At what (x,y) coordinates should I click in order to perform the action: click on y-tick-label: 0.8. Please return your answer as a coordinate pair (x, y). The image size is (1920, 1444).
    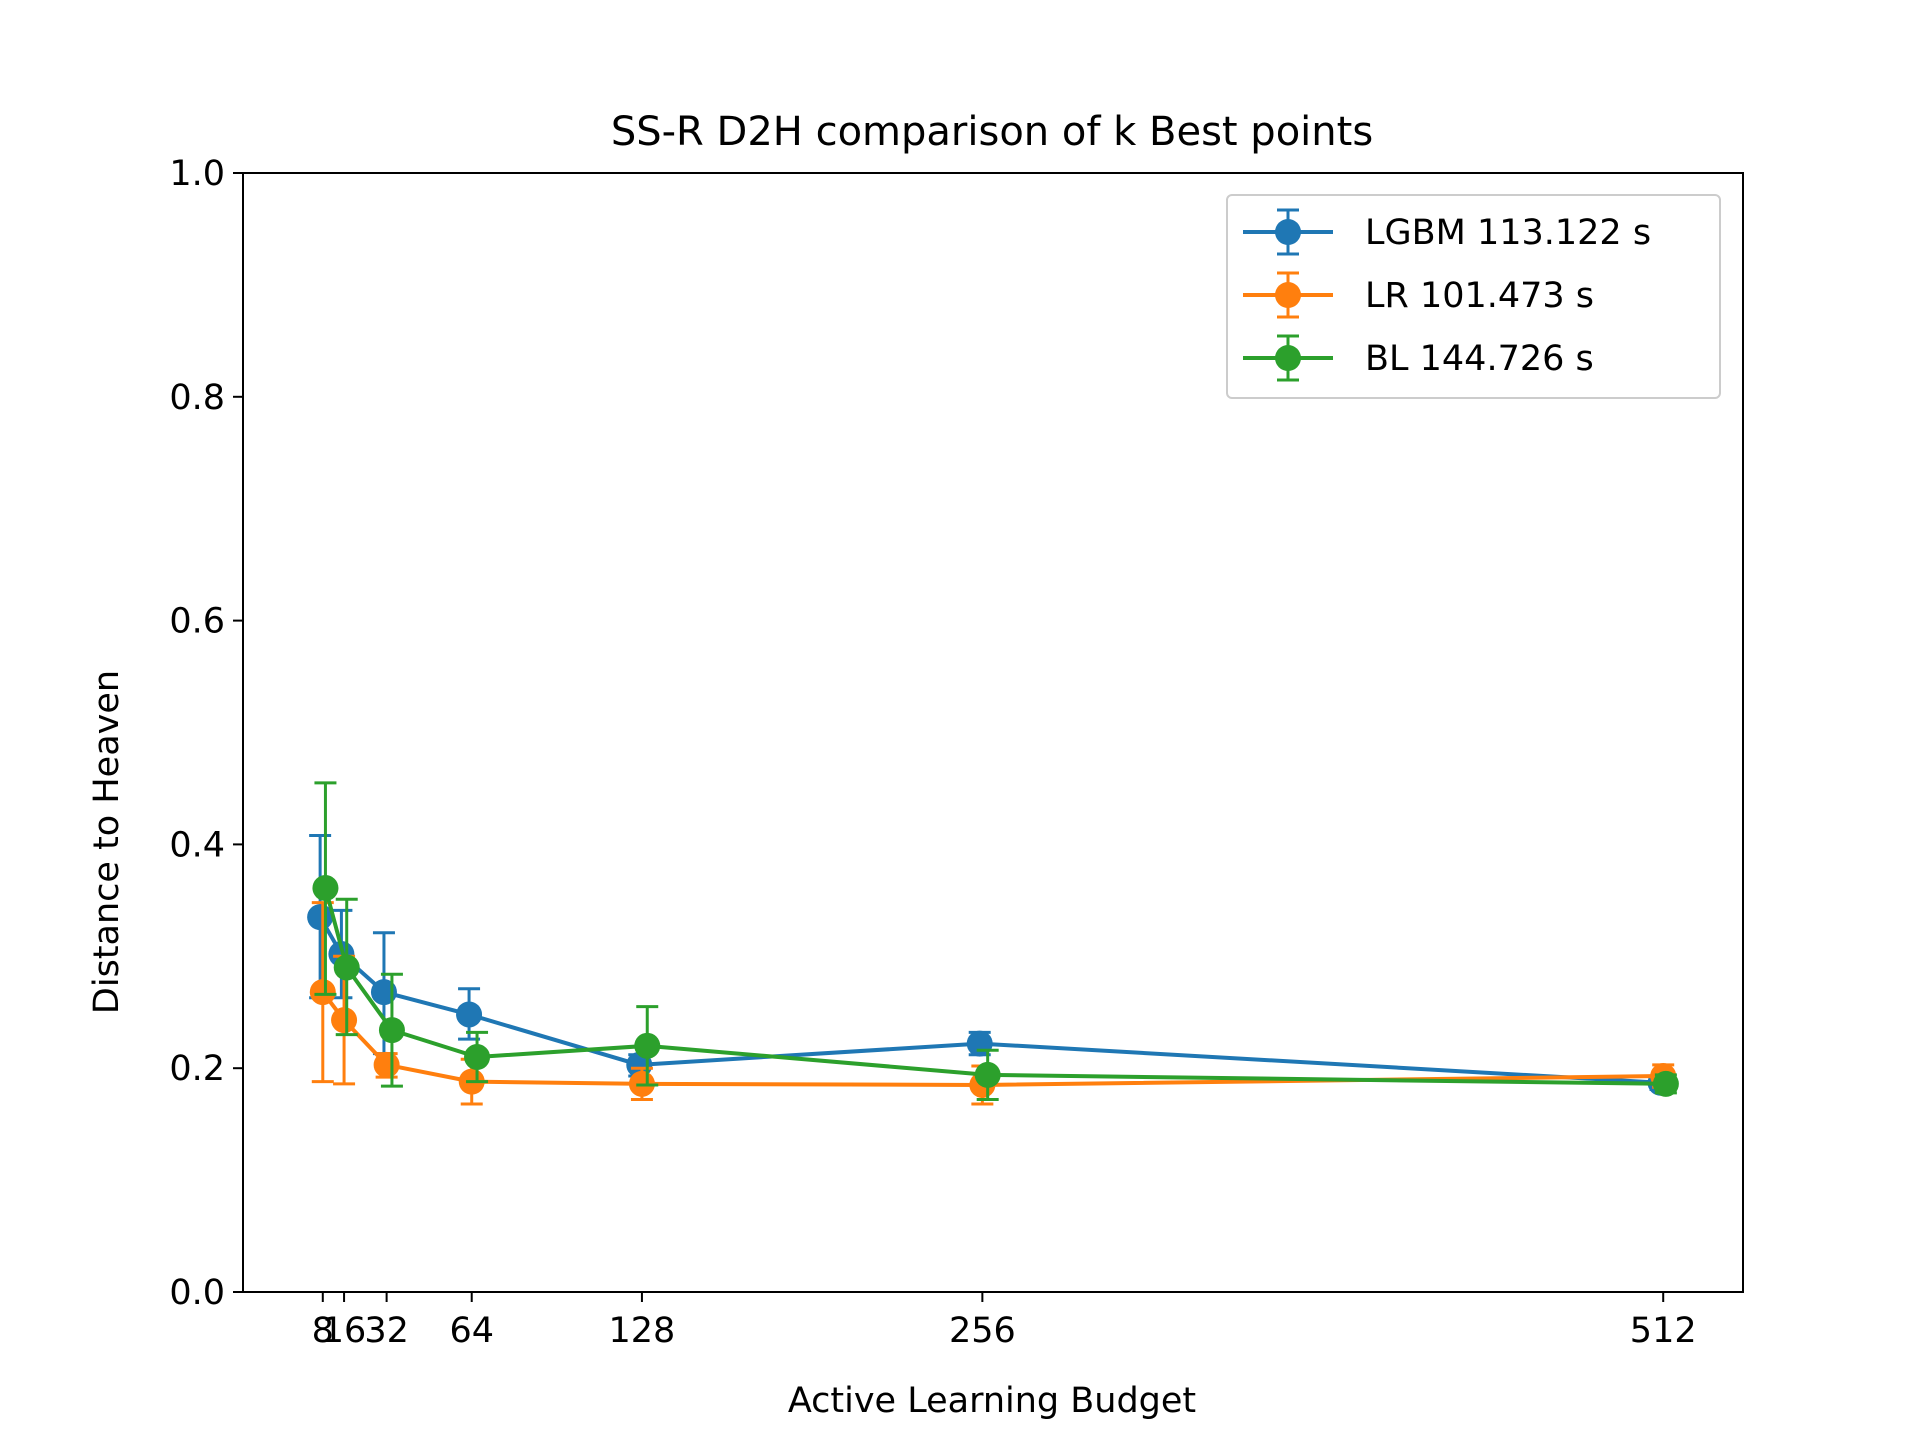
    Looking at the image, I should click on (197, 398).